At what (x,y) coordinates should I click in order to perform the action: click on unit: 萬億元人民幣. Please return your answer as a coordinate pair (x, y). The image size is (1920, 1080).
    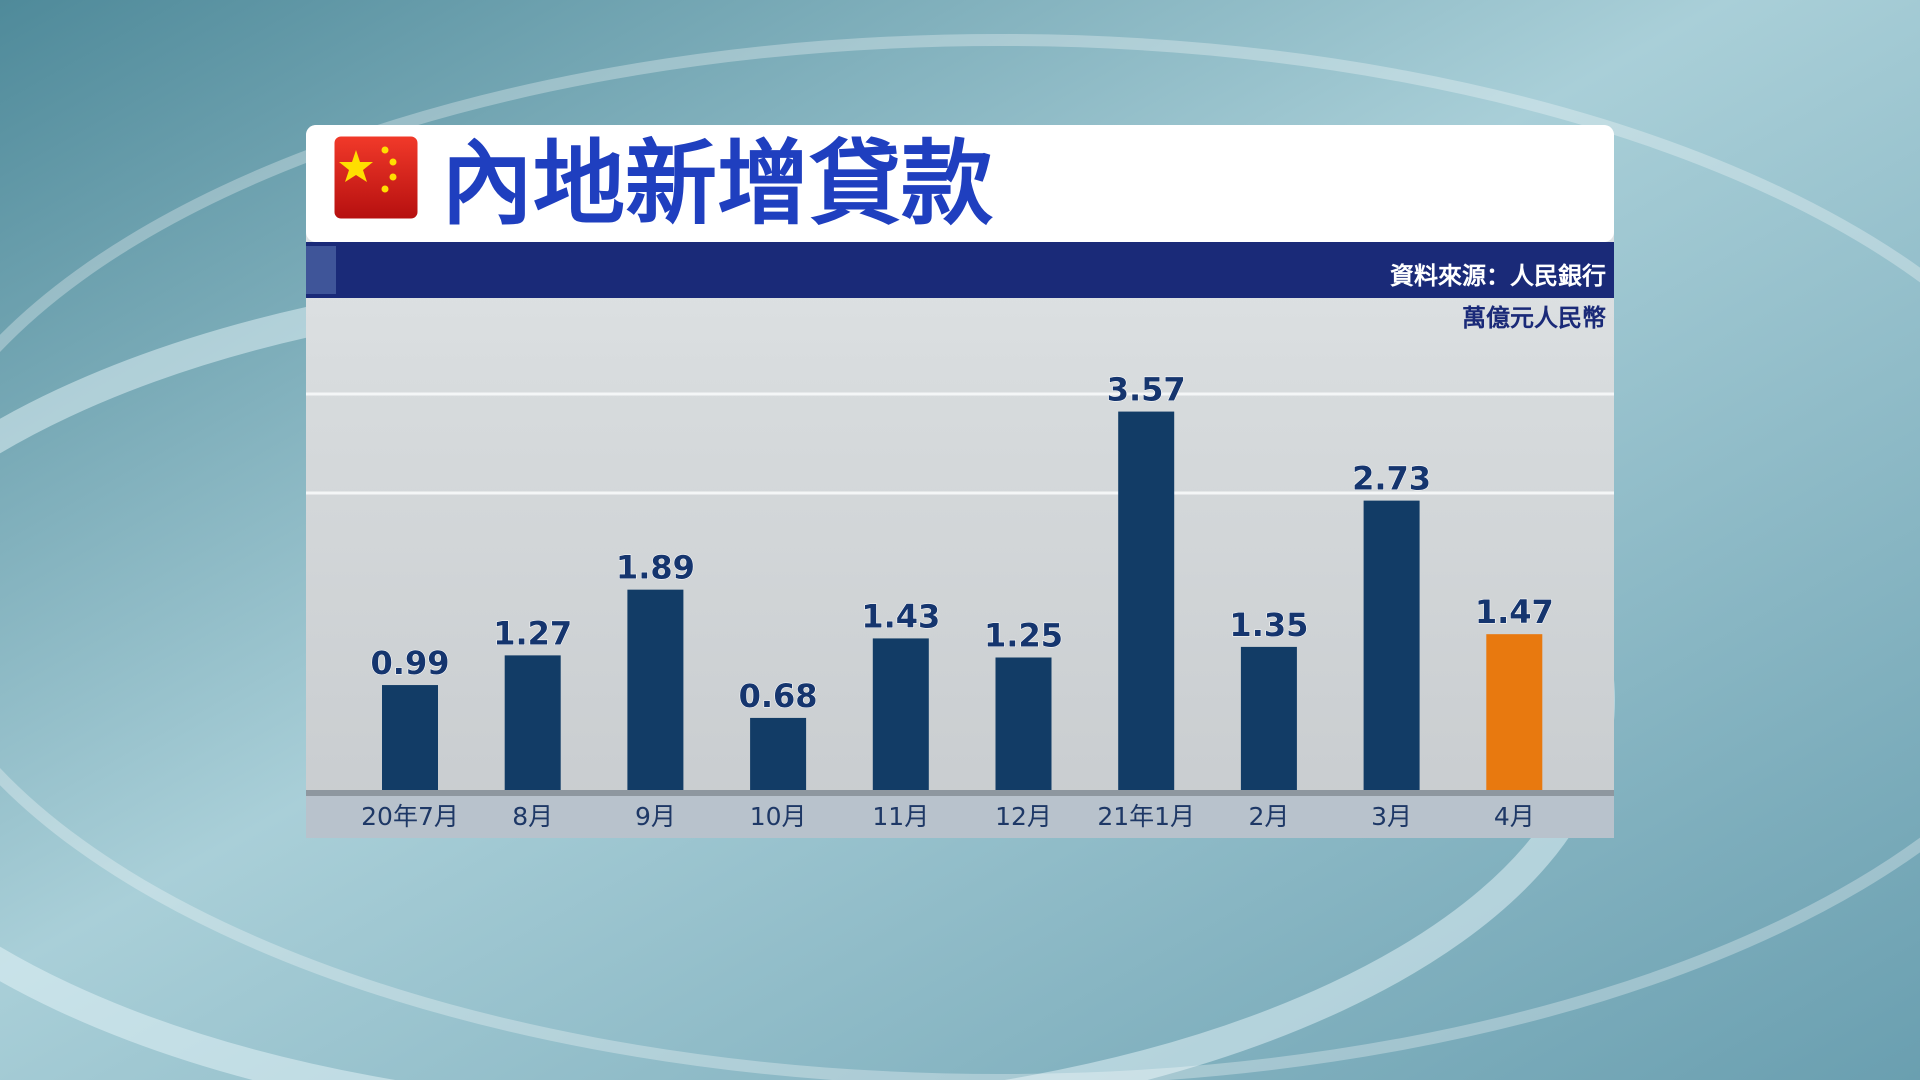
    Looking at the image, I should click on (1534, 318).